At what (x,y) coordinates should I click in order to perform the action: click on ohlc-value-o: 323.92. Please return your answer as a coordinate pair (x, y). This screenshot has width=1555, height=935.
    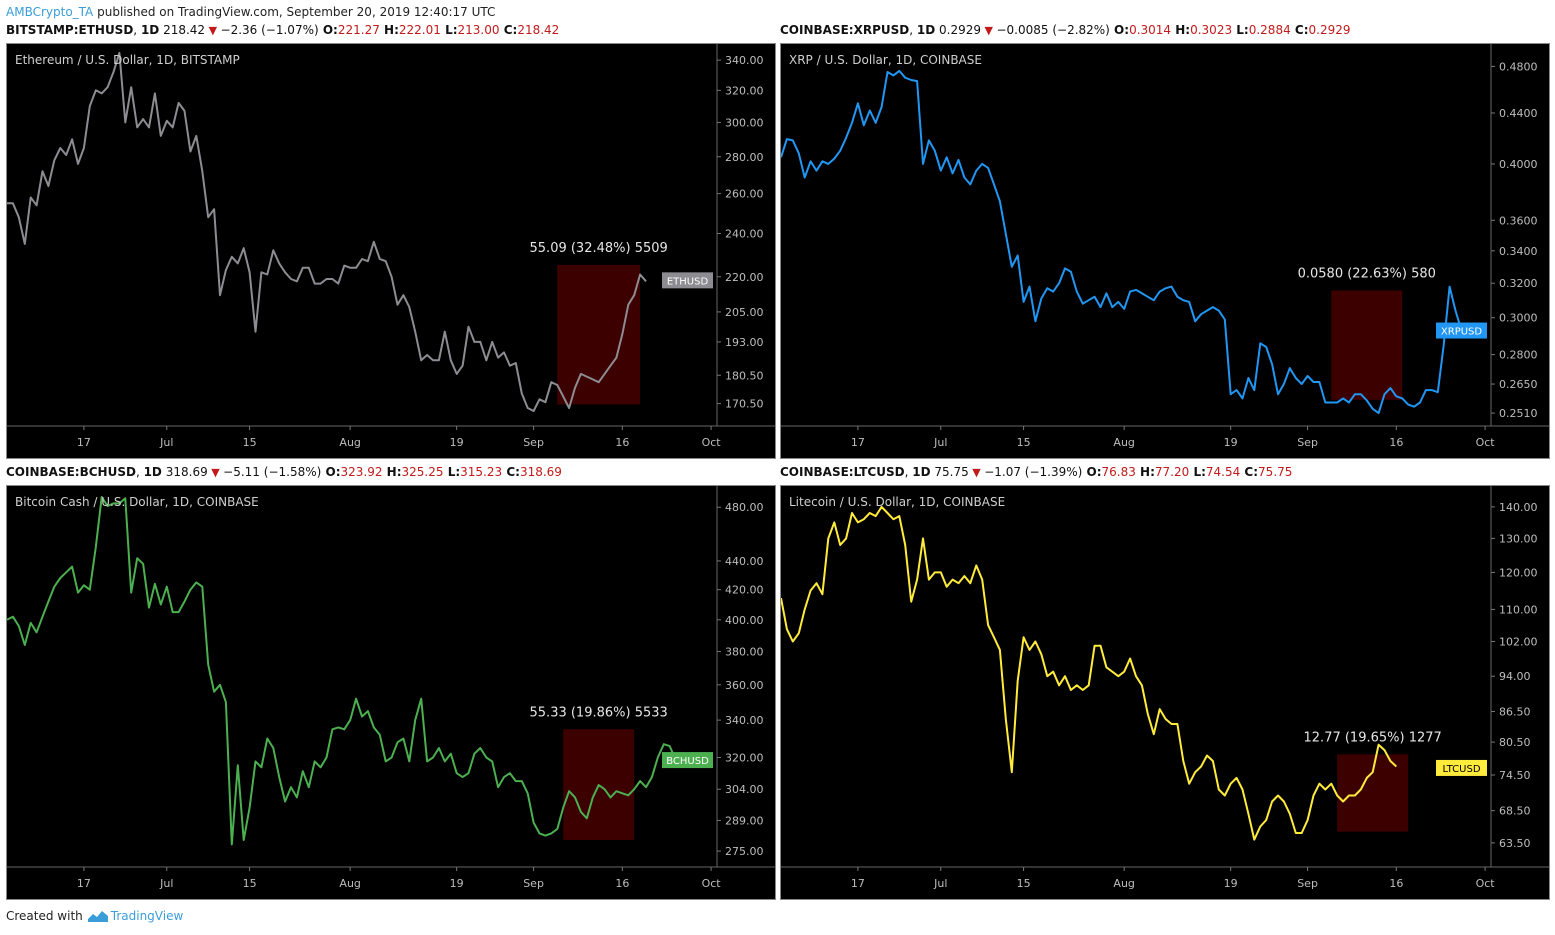
    Looking at the image, I should click on (361, 472).